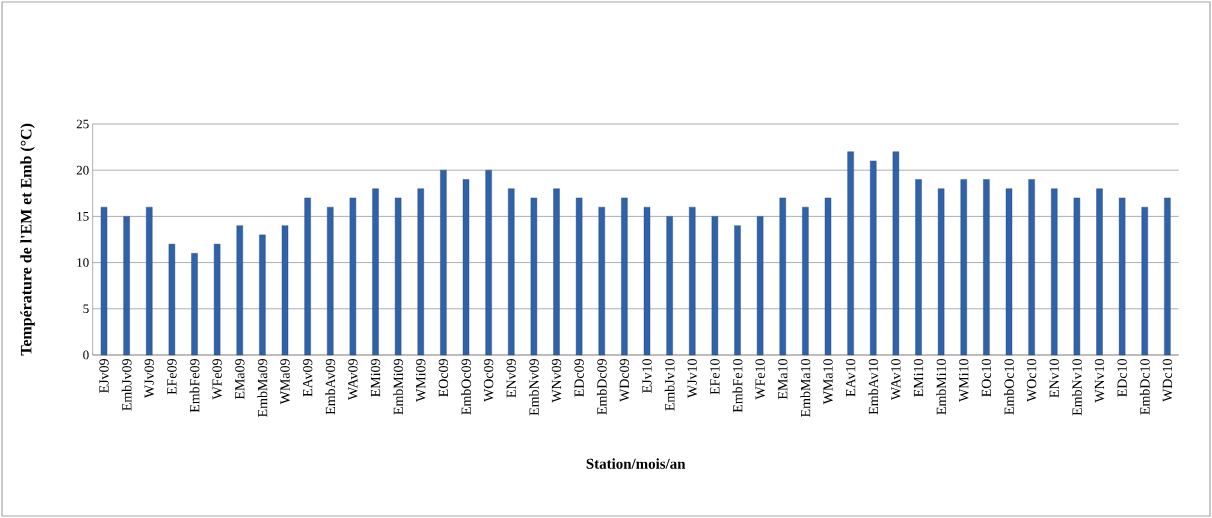 This screenshot has height=518, width=1212. I want to click on x-tick-label: WAv09, so click(353, 380).